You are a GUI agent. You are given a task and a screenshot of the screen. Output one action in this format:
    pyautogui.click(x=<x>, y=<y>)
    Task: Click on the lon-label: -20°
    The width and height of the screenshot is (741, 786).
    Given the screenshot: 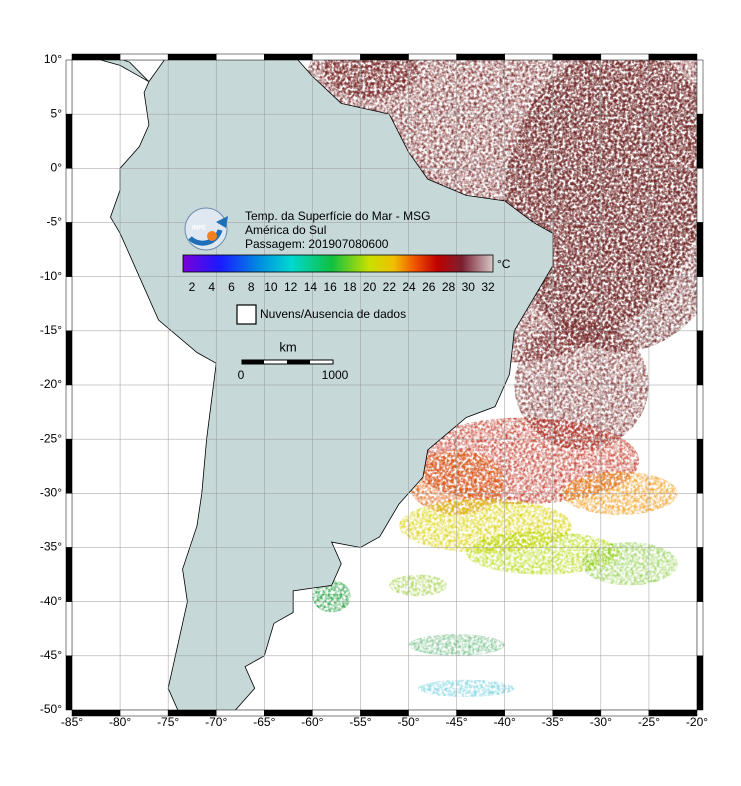 What is the action you would take?
    pyautogui.click(x=697, y=722)
    